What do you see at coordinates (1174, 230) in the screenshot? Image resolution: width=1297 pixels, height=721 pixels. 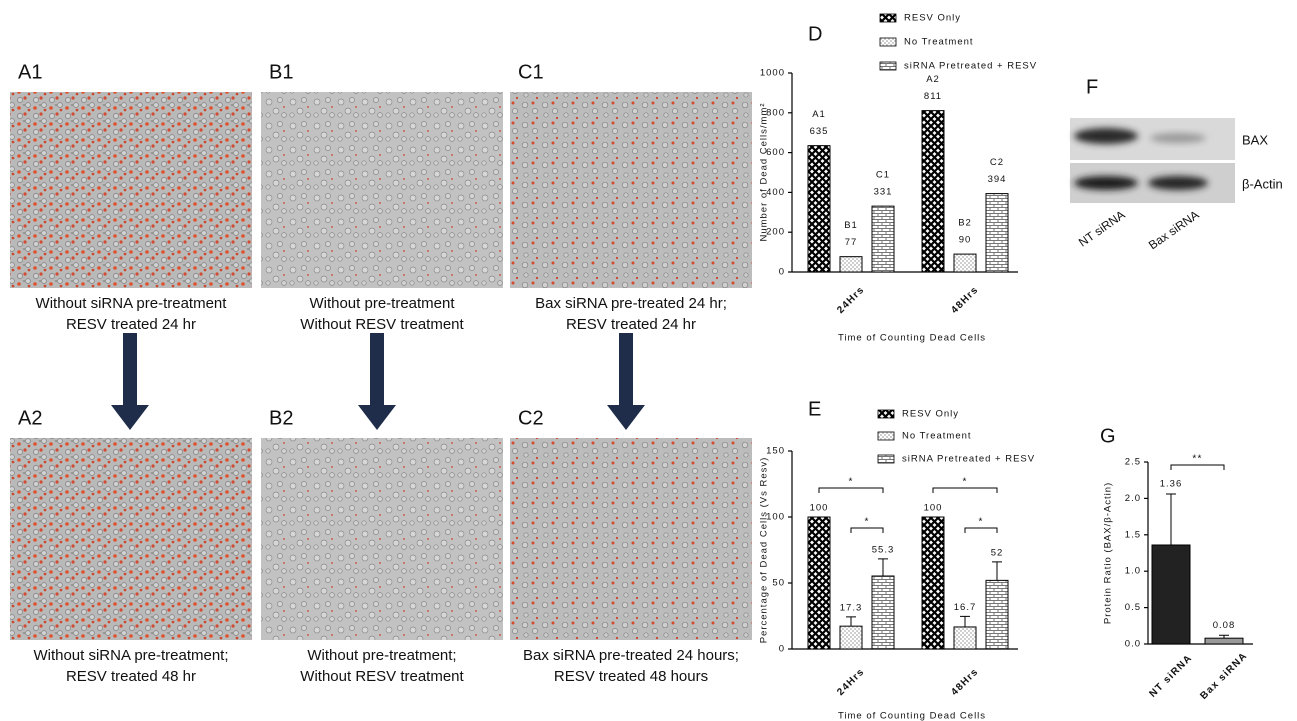 I see `lane-label: Bax siRNA` at bounding box center [1174, 230].